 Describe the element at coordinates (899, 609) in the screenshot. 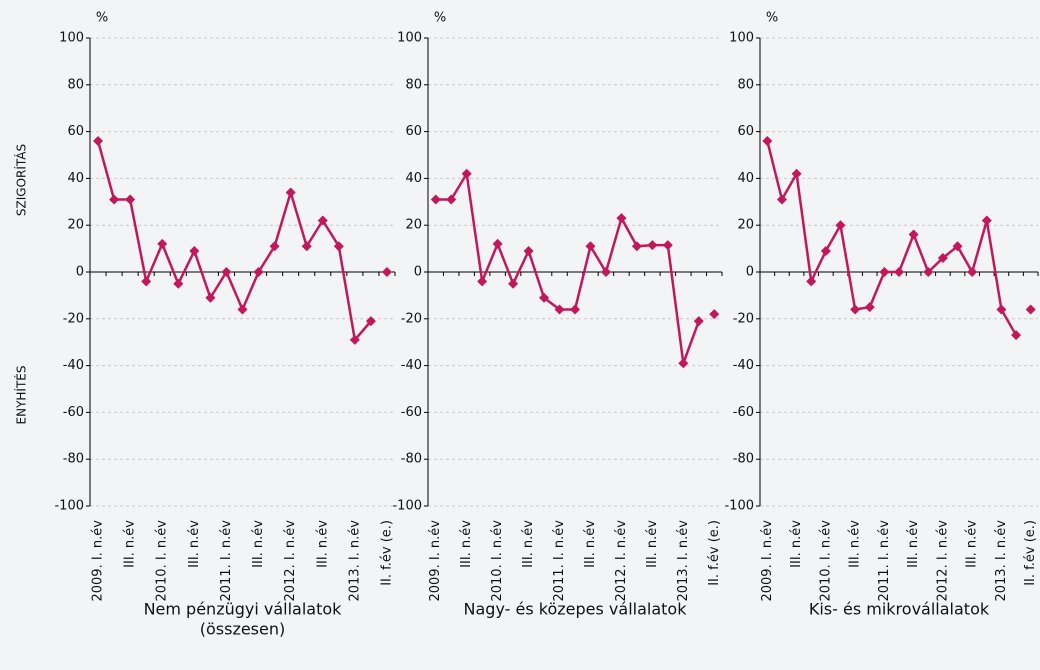

I see `x-axis-title: Kis- és mikrovállalatok` at that location.